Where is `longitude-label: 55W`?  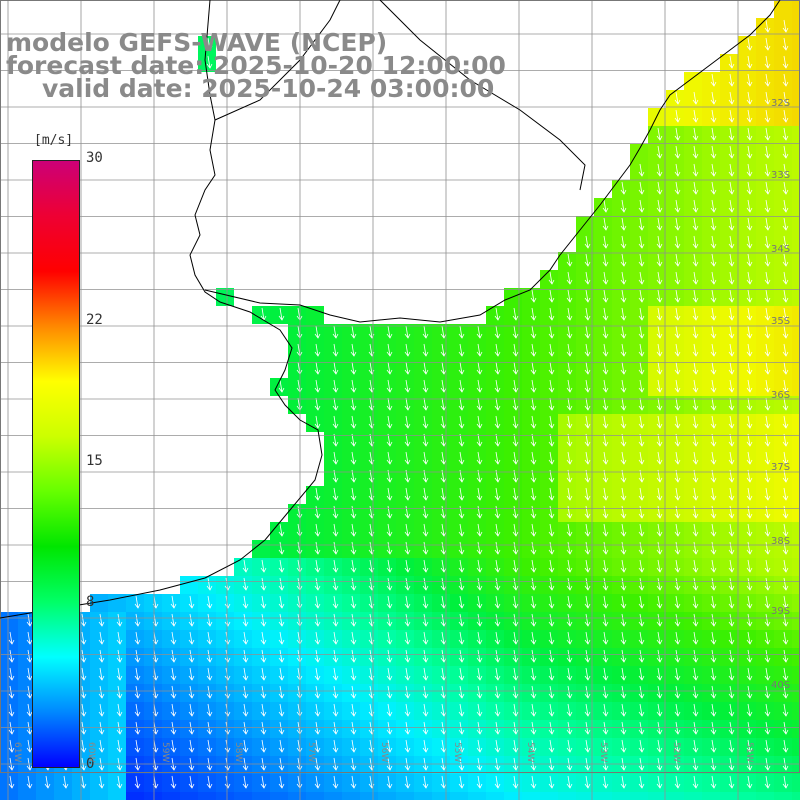
longitude-label: 55W is located at coordinates (457, 752).